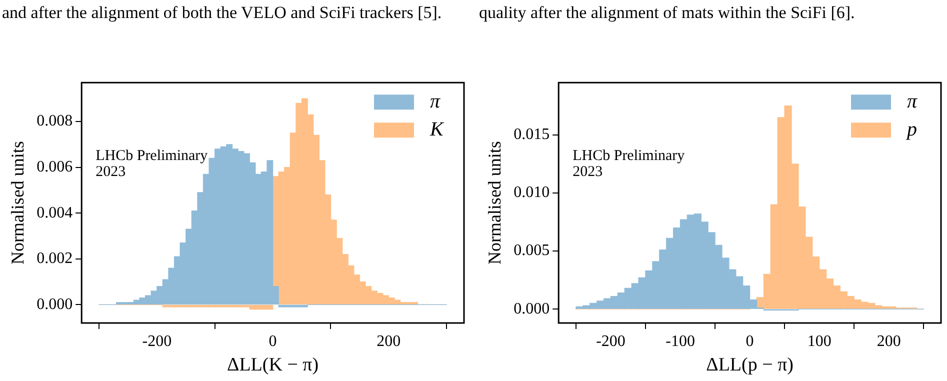  I want to click on x-axis-title: ΔLL(p − π), so click(750, 365).